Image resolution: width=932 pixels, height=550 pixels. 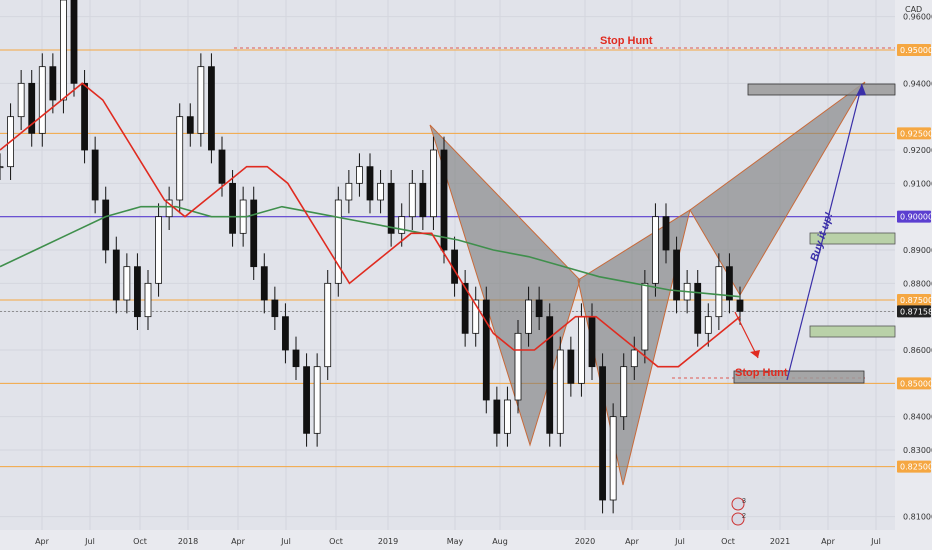 What do you see at coordinates (500, 541) in the screenshot?
I see `x-tick-label: Aug` at bounding box center [500, 541].